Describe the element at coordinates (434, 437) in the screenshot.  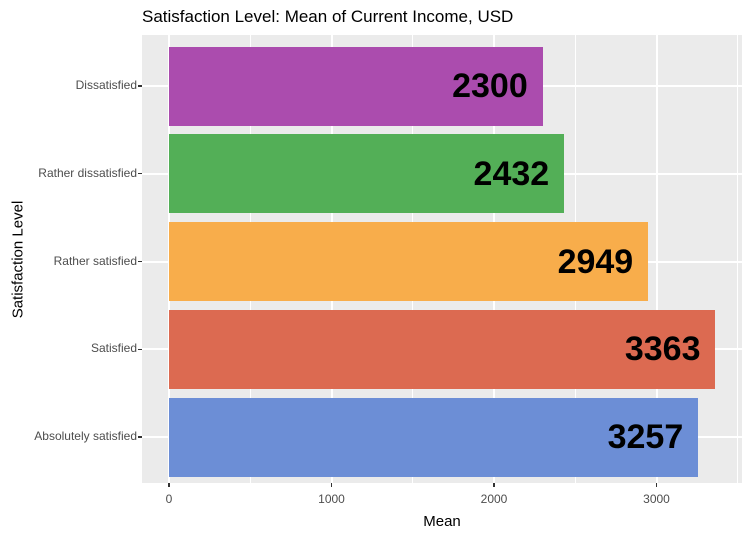
I see `bar-absolutely-satisfied: 3257` at that location.